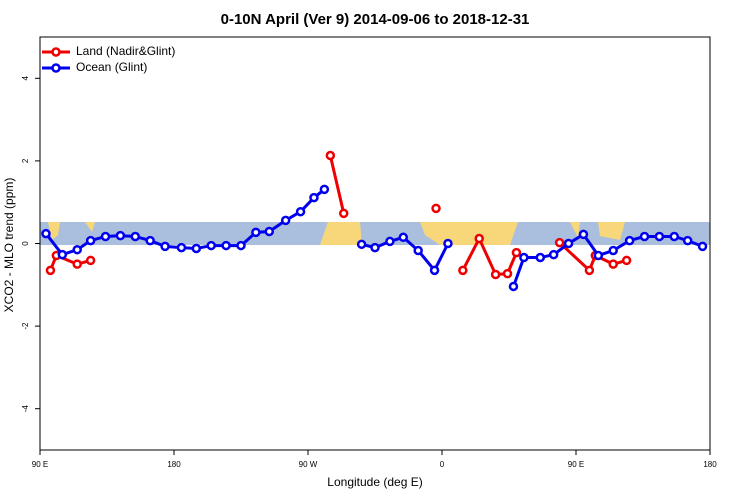 The height and width of the screenshot is (500, 750). I want to click on y-tick-label: 2, so click(25, 160).